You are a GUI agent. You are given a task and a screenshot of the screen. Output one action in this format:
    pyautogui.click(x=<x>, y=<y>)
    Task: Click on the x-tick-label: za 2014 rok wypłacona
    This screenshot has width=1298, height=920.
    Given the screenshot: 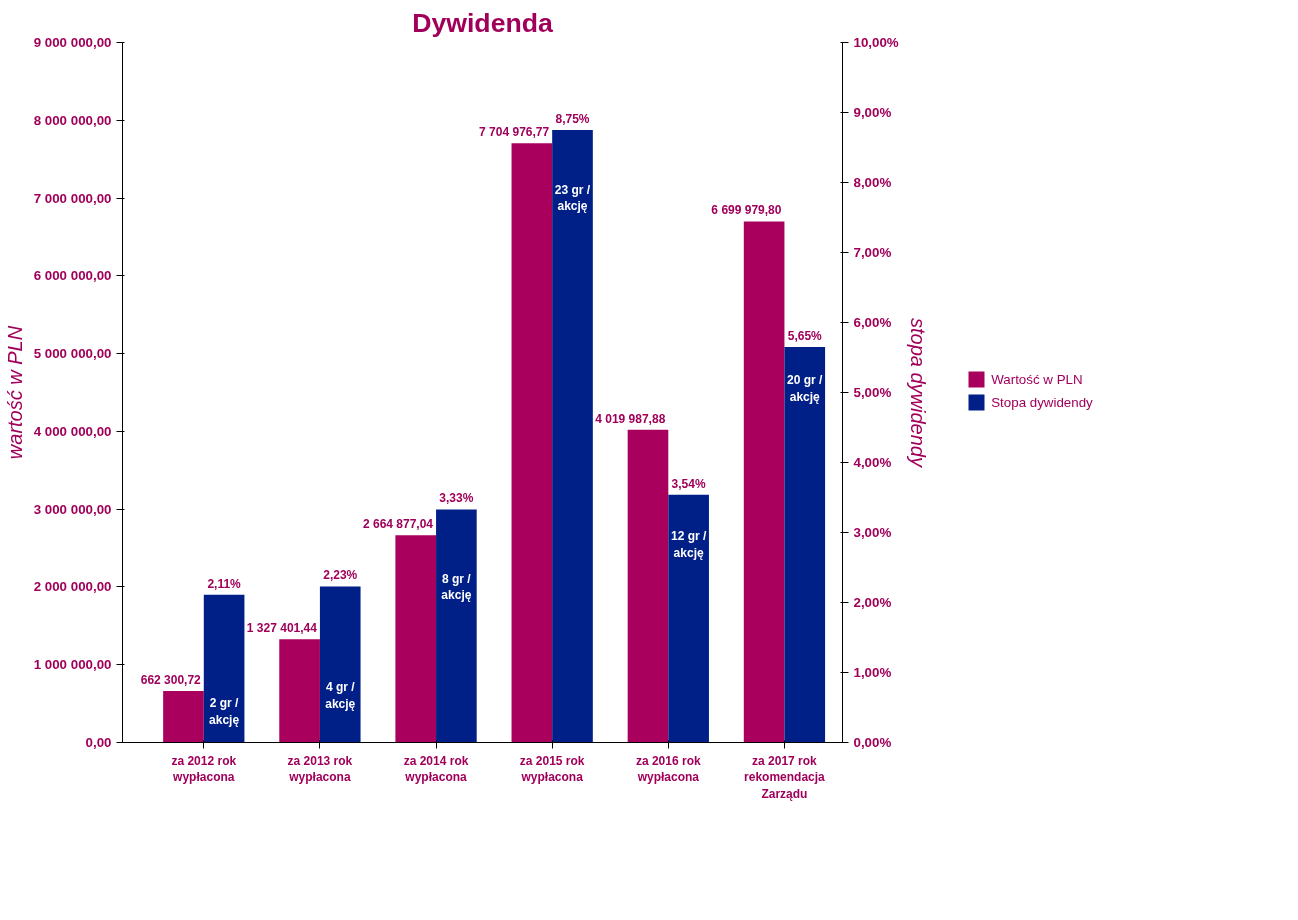 What is the action you would take?
    pyautogui.click(x=436, y=769)
    